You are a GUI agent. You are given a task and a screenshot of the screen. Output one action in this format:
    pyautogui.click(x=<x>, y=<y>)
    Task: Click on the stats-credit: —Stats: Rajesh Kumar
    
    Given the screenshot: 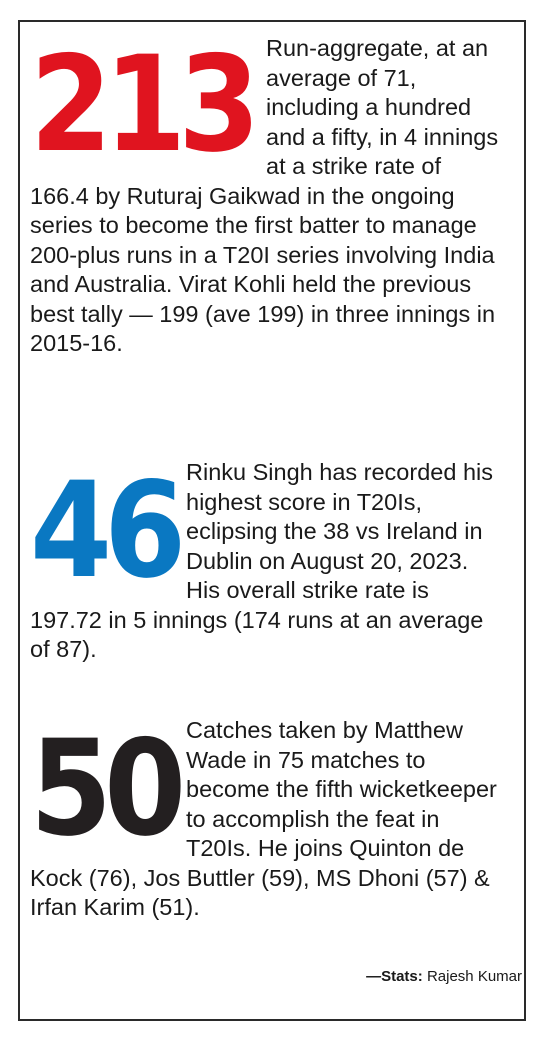 What is the action you would take?
    pyautogui.click(x=444, y=976)
    